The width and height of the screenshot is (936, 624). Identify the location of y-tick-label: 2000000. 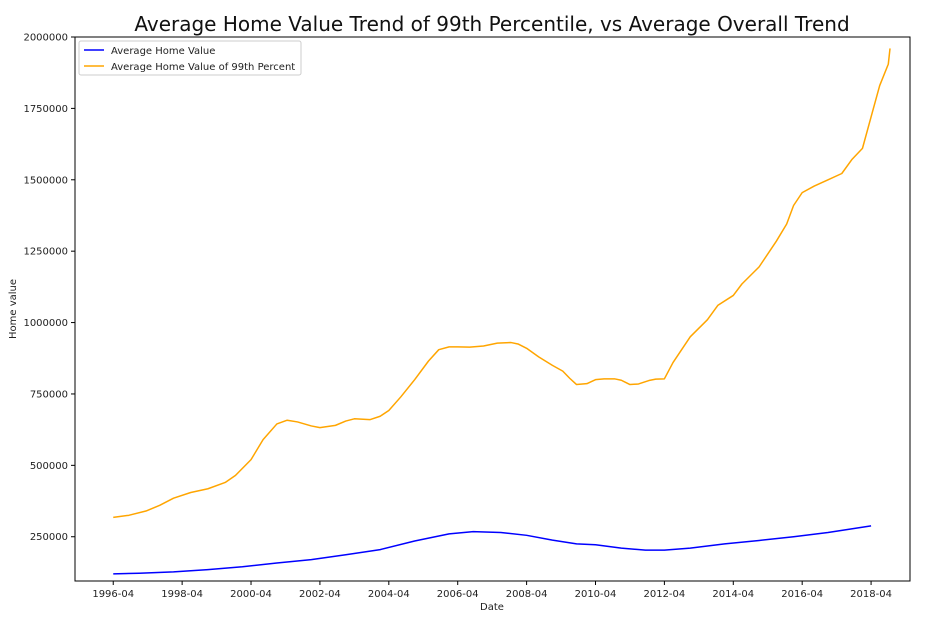
(45, 38).